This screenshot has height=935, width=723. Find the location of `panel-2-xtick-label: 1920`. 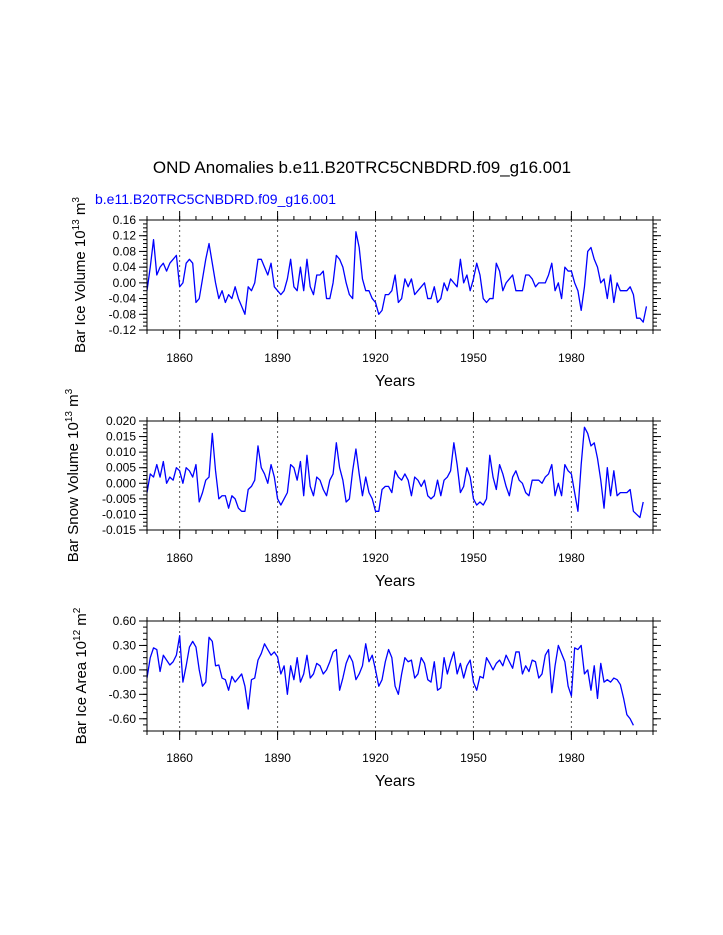

panel-2-xtick-label: 1920 is located at coordinates (375, 558).